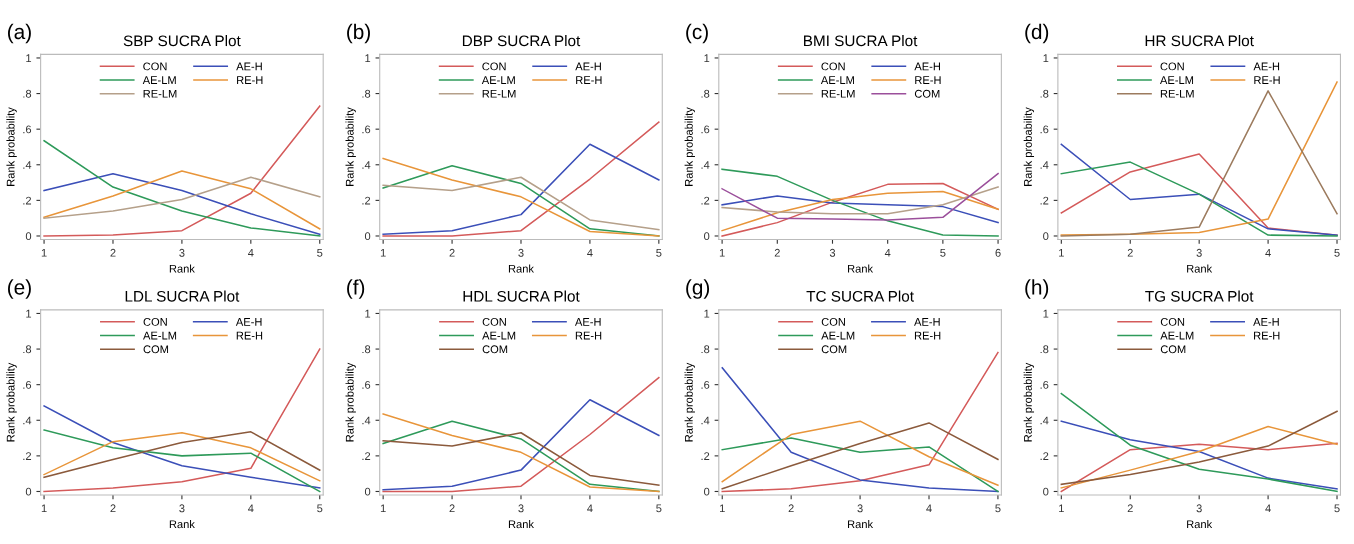 The height and width of the screenshot is (544, 1354). What do you see at coordinates (499, 93) in the screenshot?
I see `legend-label: RE-LM` at bounding box center [499, 93].